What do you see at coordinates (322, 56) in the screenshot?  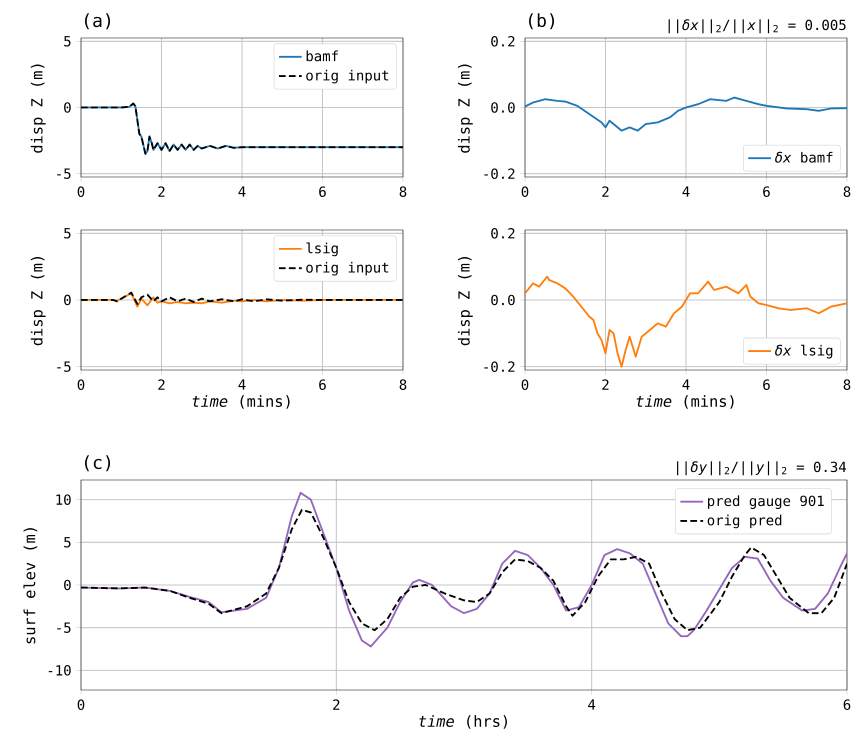 I see `legend-label: bamf` at bounding box center [322, 56].